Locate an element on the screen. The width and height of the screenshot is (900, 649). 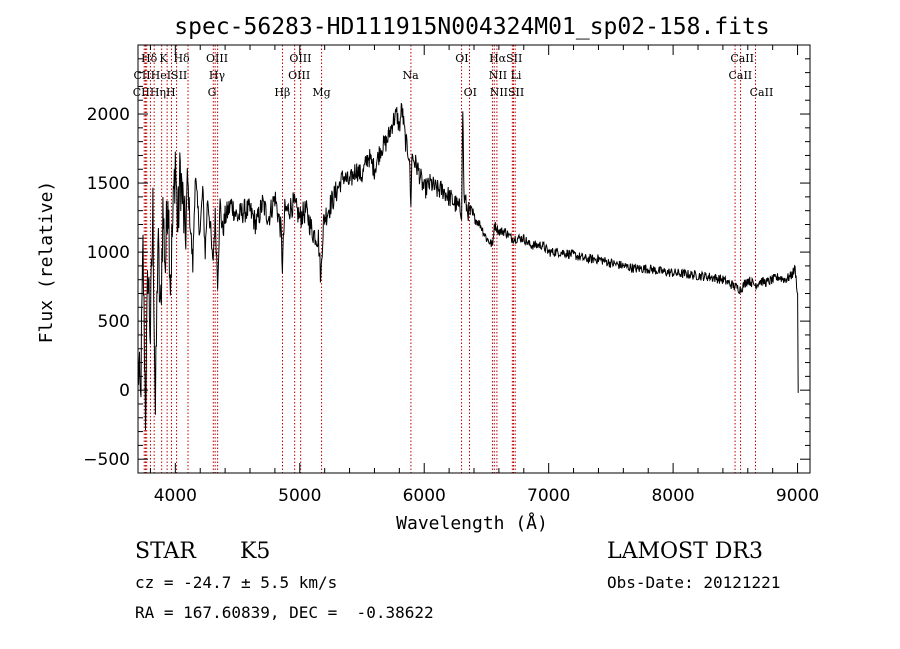
x-tick-label: 5000 is located at coordinates (299, 496).